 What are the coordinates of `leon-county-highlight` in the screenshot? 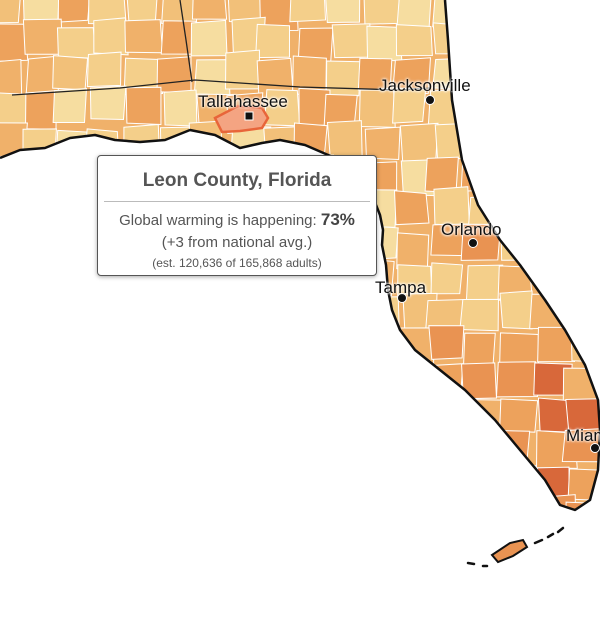 It's located at (241, 119).